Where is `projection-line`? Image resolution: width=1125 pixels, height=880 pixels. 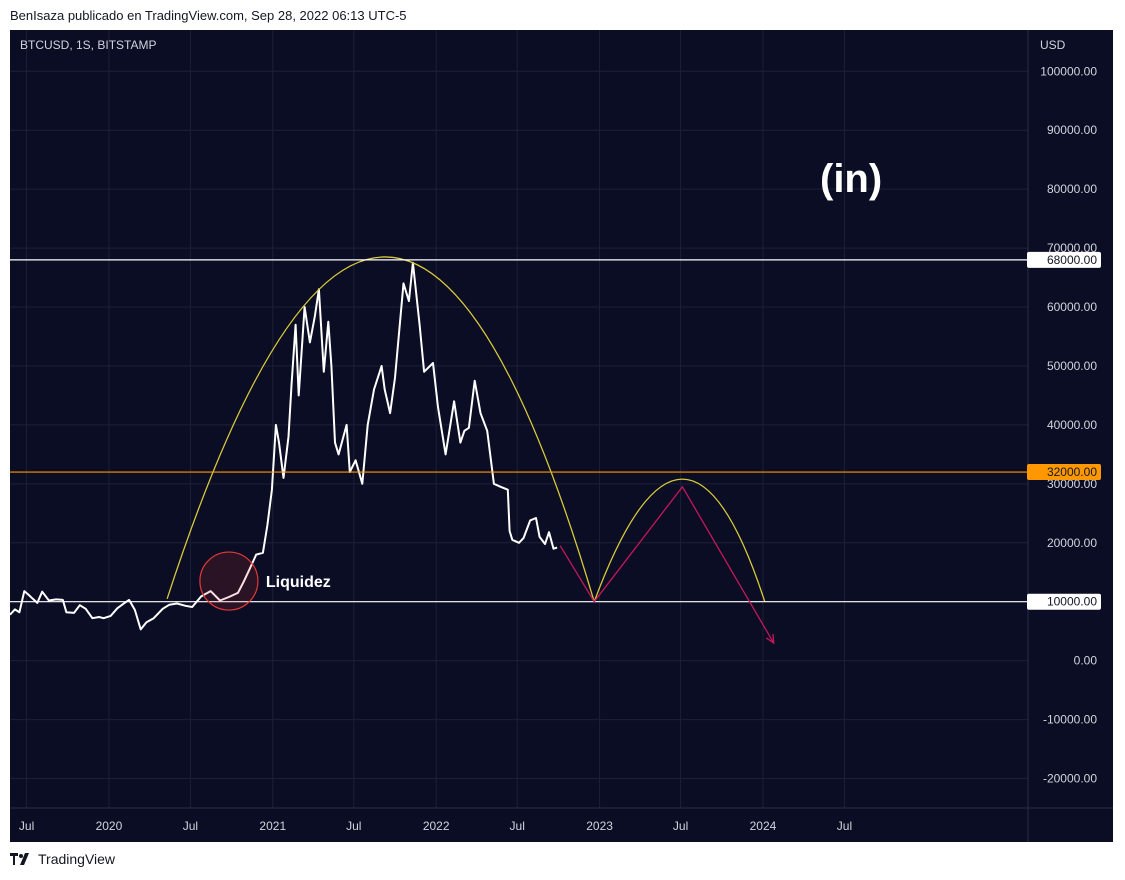 projection-line is located at coordinates (667, 564).